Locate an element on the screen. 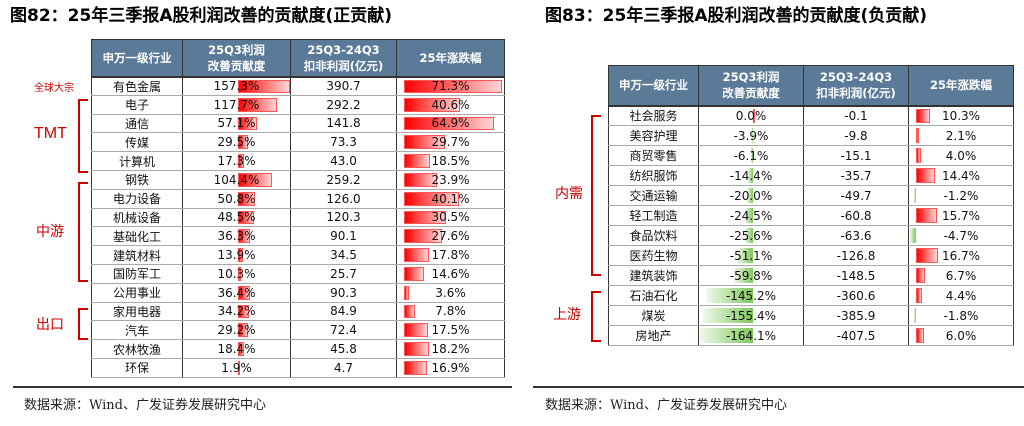 The image size is (1024, 426). table-row: 建筑装饰 -59.8% -148.5 6.7% is located at coordinates (811, 275).